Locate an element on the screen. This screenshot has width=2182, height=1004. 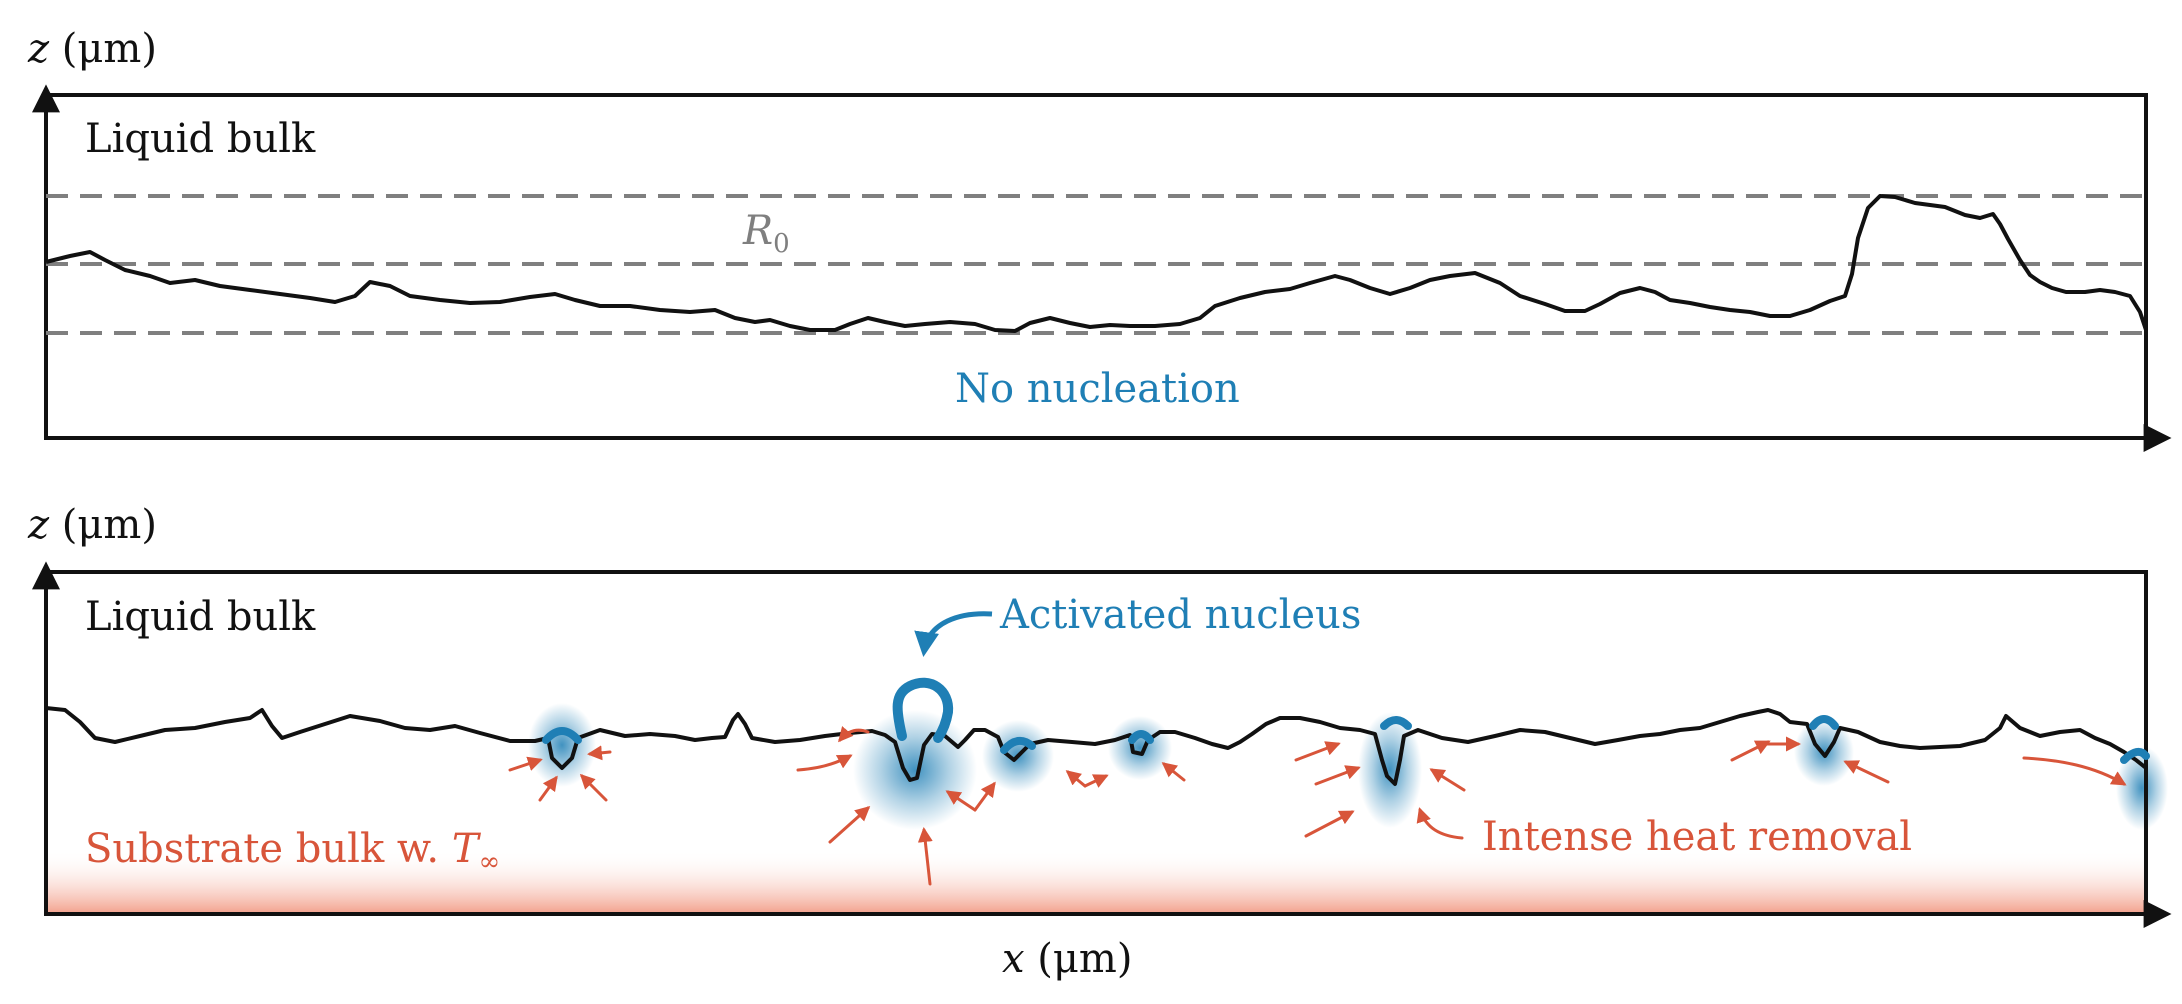
bottom-liquid-bulk-label: Liquid bulk is located at coordinates (200, 617).